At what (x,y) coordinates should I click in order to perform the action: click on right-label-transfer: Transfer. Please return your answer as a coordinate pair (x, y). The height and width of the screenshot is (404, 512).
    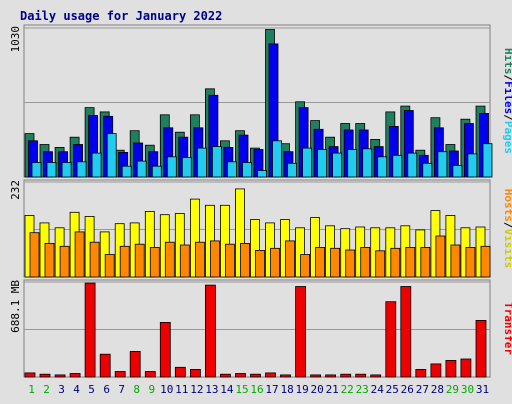
    Looking at the image, I should click on (507, 328).